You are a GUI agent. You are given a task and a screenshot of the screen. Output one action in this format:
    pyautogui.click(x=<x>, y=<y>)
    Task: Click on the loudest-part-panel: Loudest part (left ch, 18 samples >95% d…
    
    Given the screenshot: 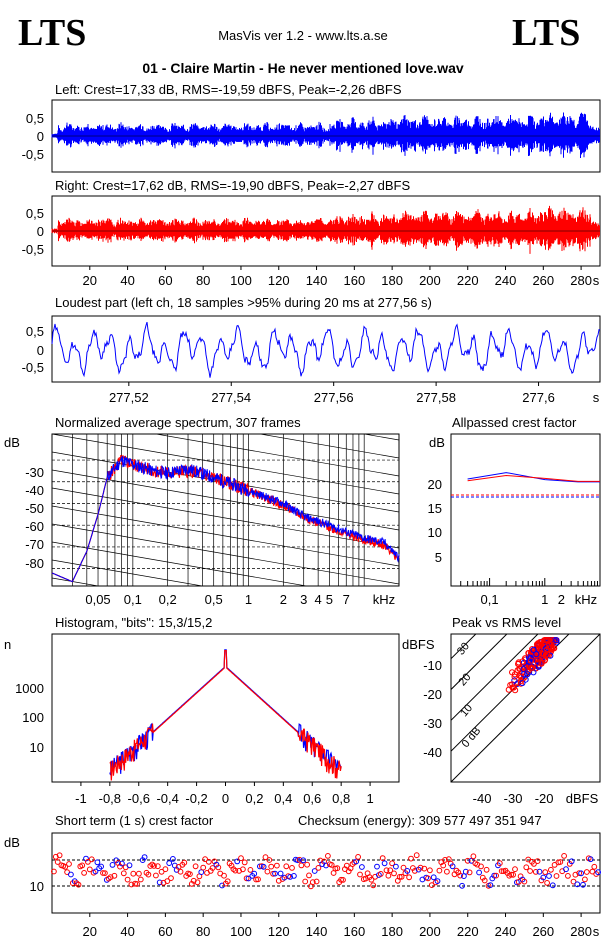 What is the action you would take?
    pyautogui.click(x=311, y=350)
    